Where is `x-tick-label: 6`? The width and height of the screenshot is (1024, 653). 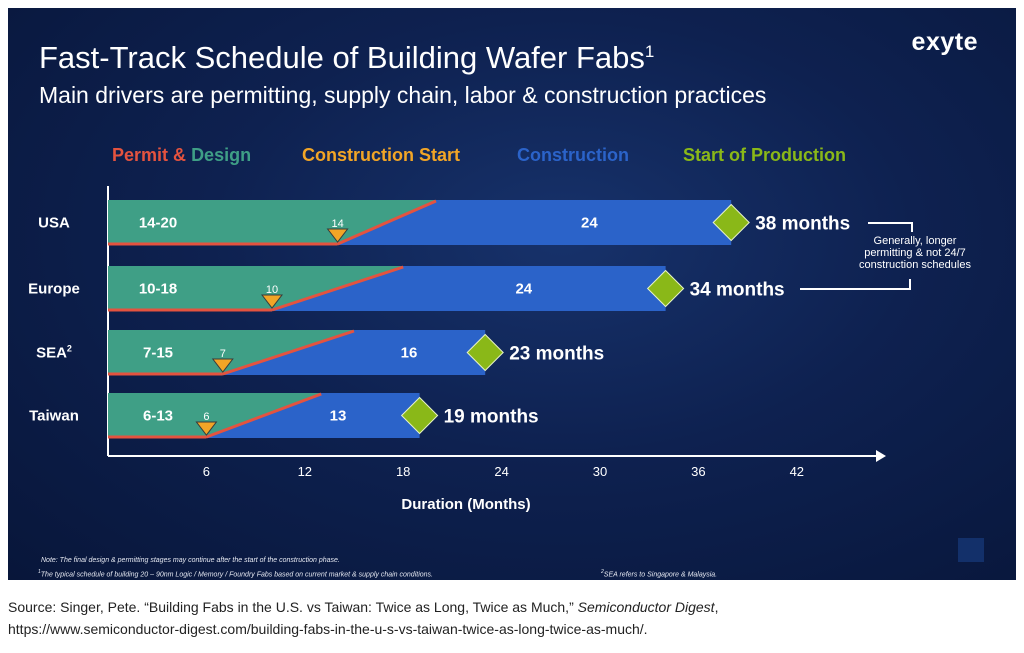
x-tick-label: 6 is located at coordinates (206, 471).